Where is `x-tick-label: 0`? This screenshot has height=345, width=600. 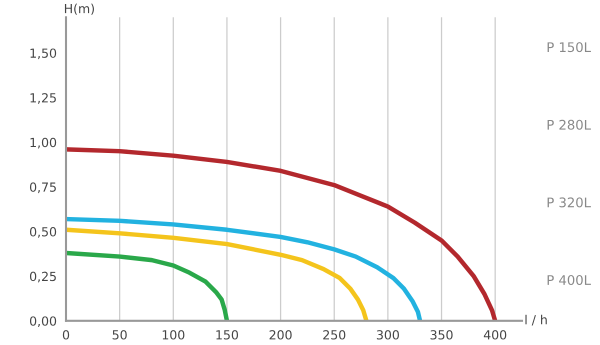
x-tick-label: 0 is located at coordinates (66, 335).